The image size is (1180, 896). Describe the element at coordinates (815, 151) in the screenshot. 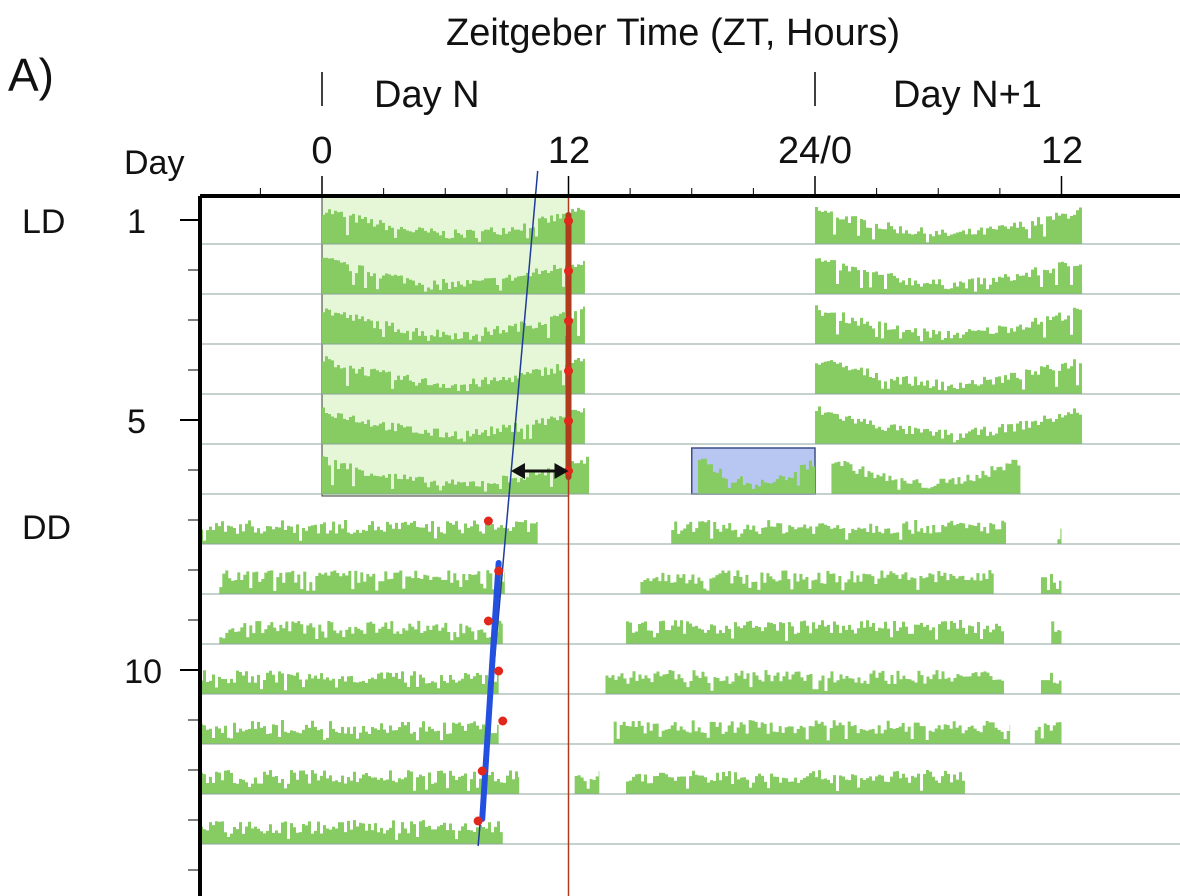

I see `x-tick-label-24: 24/0` at that location.